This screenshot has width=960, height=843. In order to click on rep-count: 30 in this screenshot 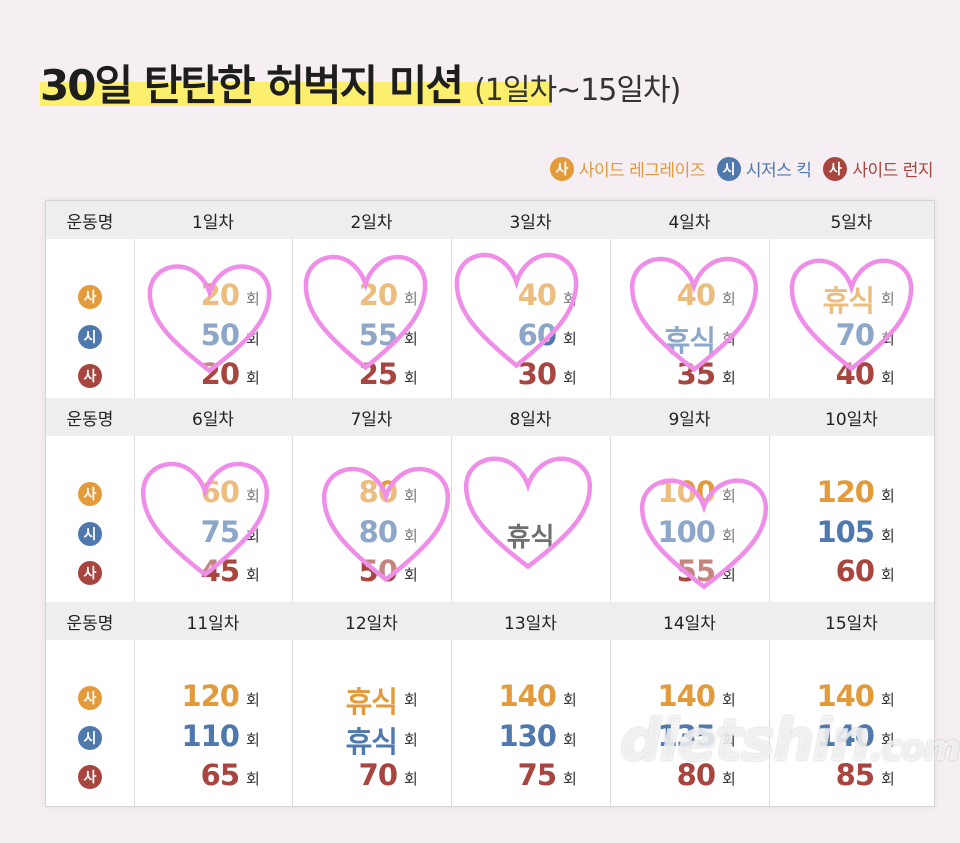, I will do `click(537, 374)`.